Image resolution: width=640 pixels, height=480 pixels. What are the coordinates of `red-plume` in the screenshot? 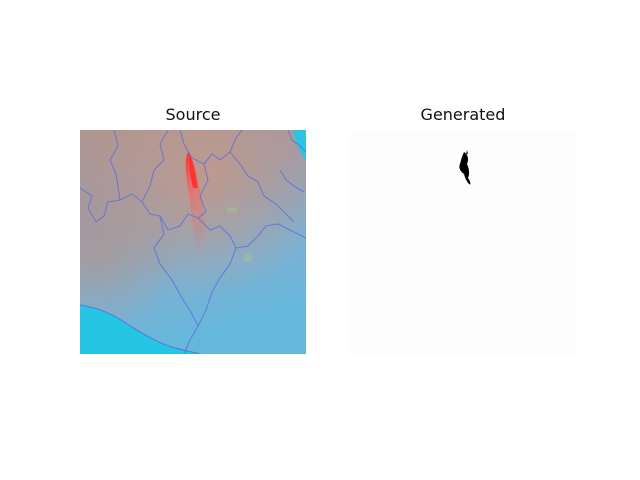 It's located at (196, 211).